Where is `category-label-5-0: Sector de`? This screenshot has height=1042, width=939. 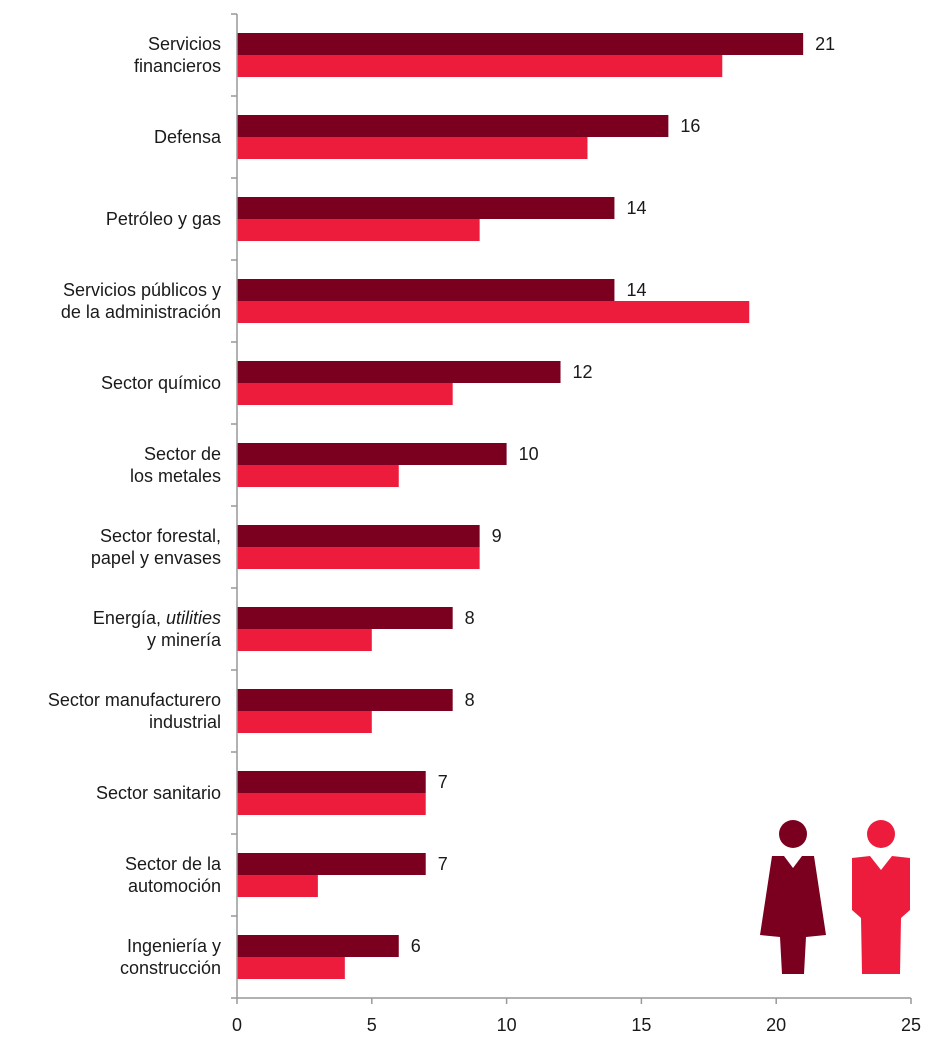
category-label-5-0: Sector de is located at coordinates (182, 454).